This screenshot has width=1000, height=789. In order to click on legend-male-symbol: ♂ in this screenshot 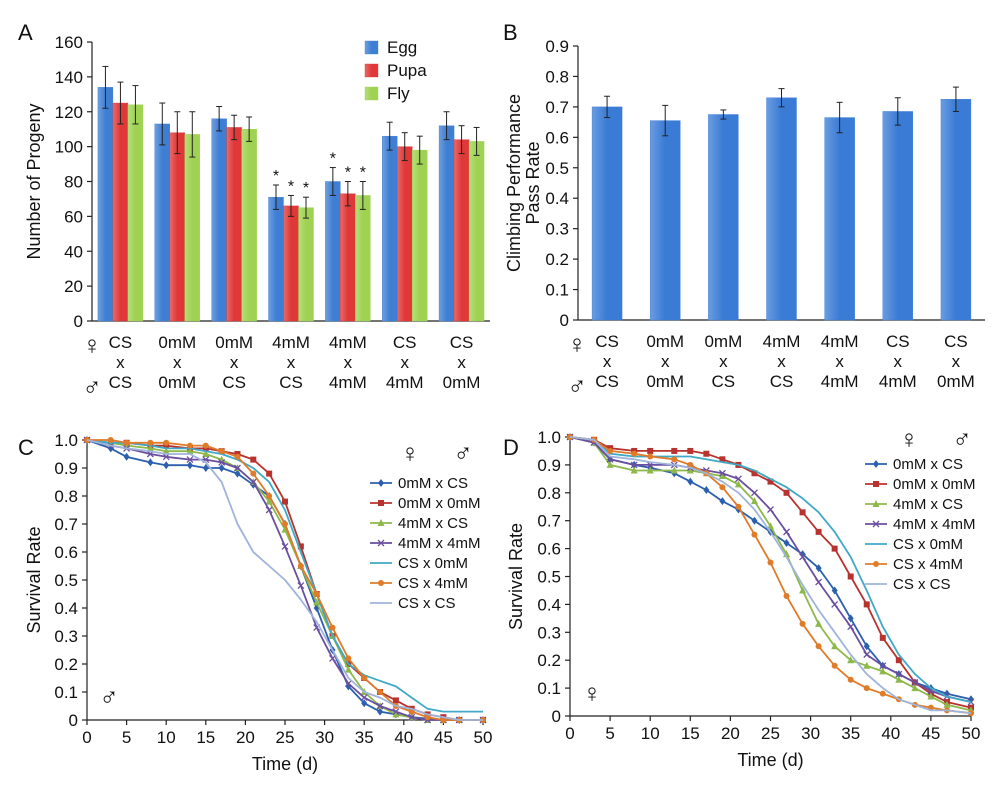, I will do `click(962, 439)`.